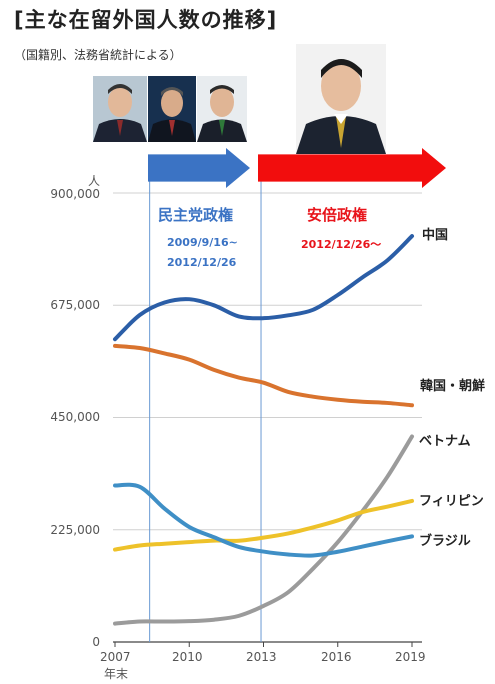 The height and width of the screenshot is (684, 495). Describe the element at coordinates (115, 657) in the screenshot. I see `x-tick-label-0: 2007` at that location.